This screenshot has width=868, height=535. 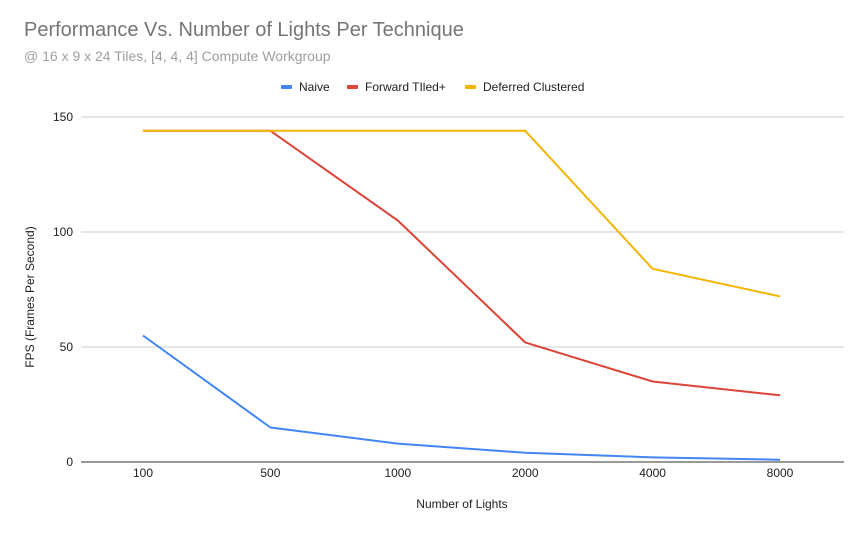 I want to click on x-tick-label: 8000, so click(x=780, y=473).